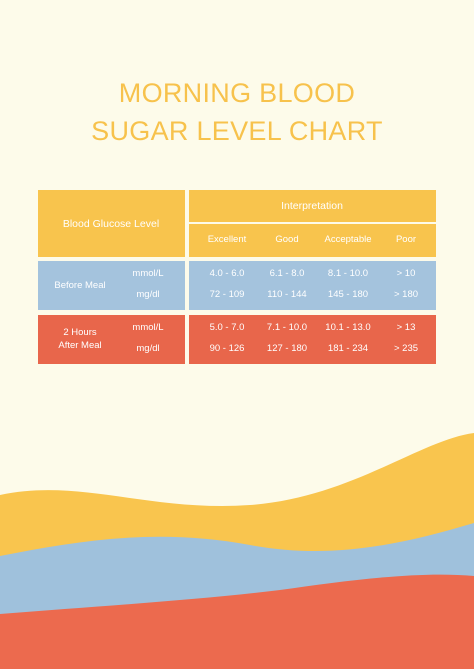 The height and width of the screenshot is (669, 474). Describe the element at coordinates (227, 294) in the screenshot. I see `cell-value: 72 - 109` at that location.